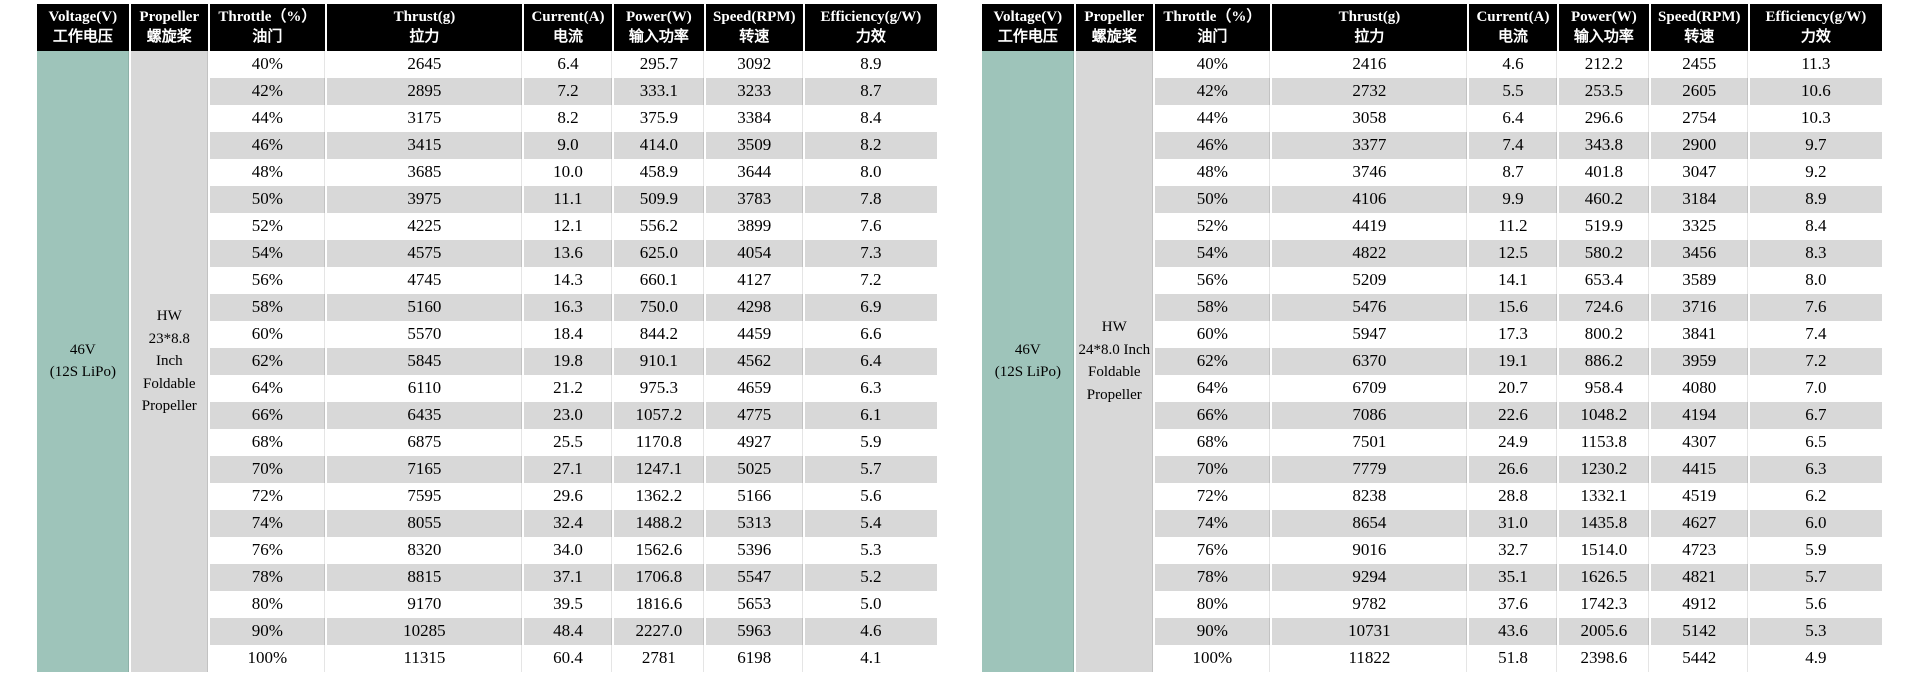  I want to click on current-cell: 24.9, so click(1513, 442).